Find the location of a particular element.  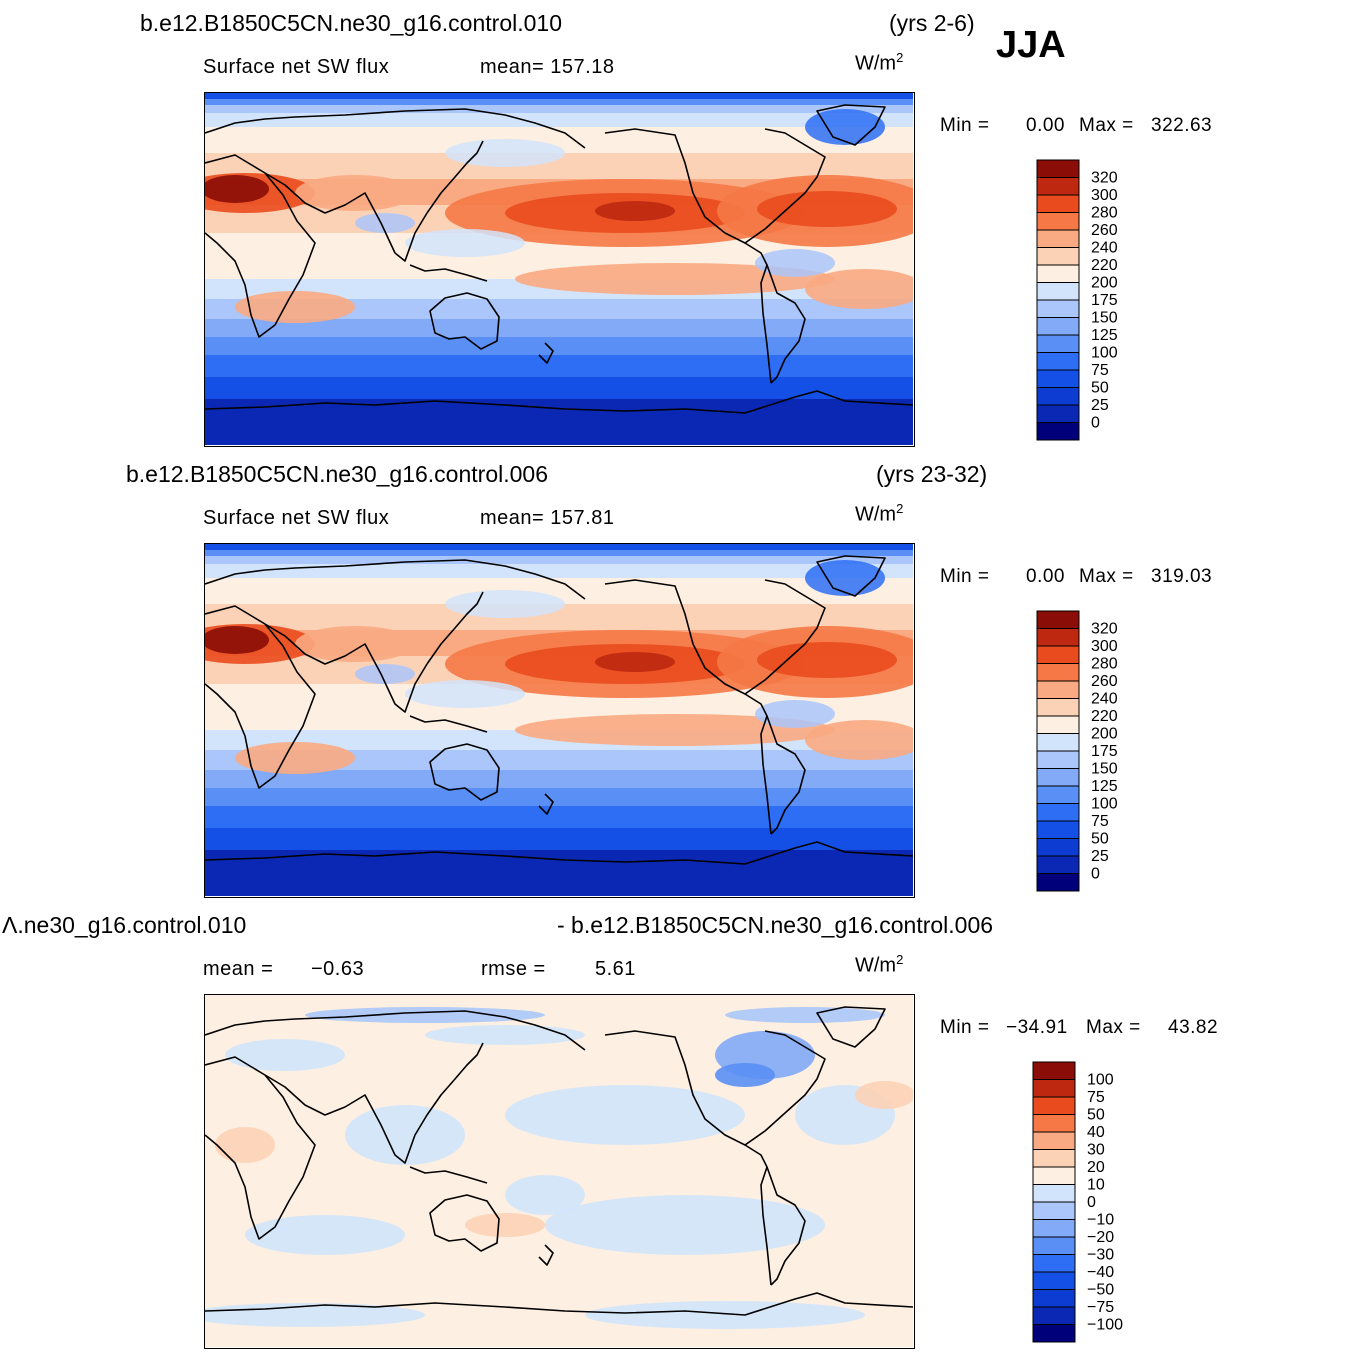

panel-1-colorbar: 0 25 50 75 100 125 150 175 200 220 240 260 280 300 320 is located at coordinates (1101, 300).